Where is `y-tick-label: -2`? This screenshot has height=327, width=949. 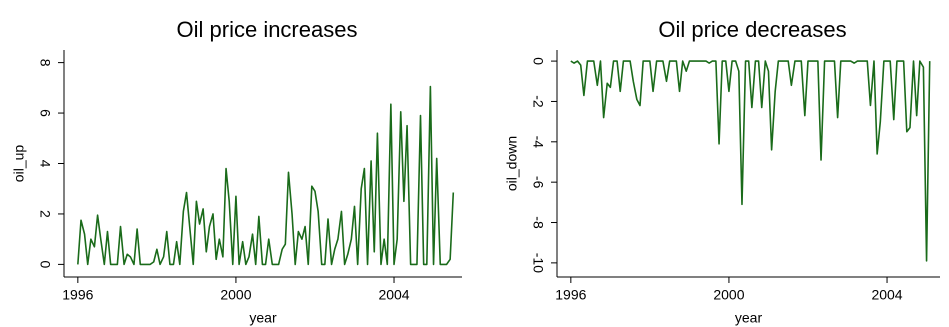
y-tick-label: -2 is located at coordinates (538, 101).